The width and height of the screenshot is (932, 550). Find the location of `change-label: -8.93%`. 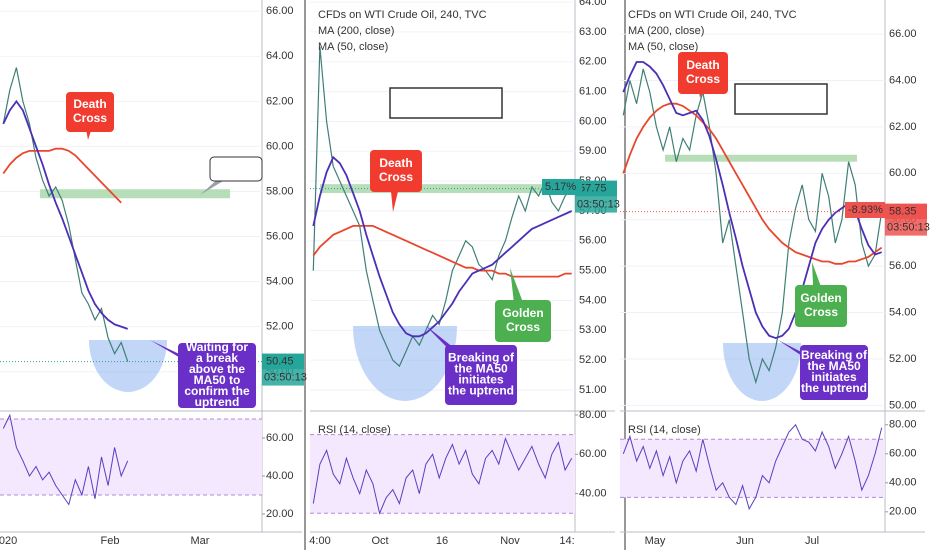

change-label: -8.93% is located at coordinates (865, 210).